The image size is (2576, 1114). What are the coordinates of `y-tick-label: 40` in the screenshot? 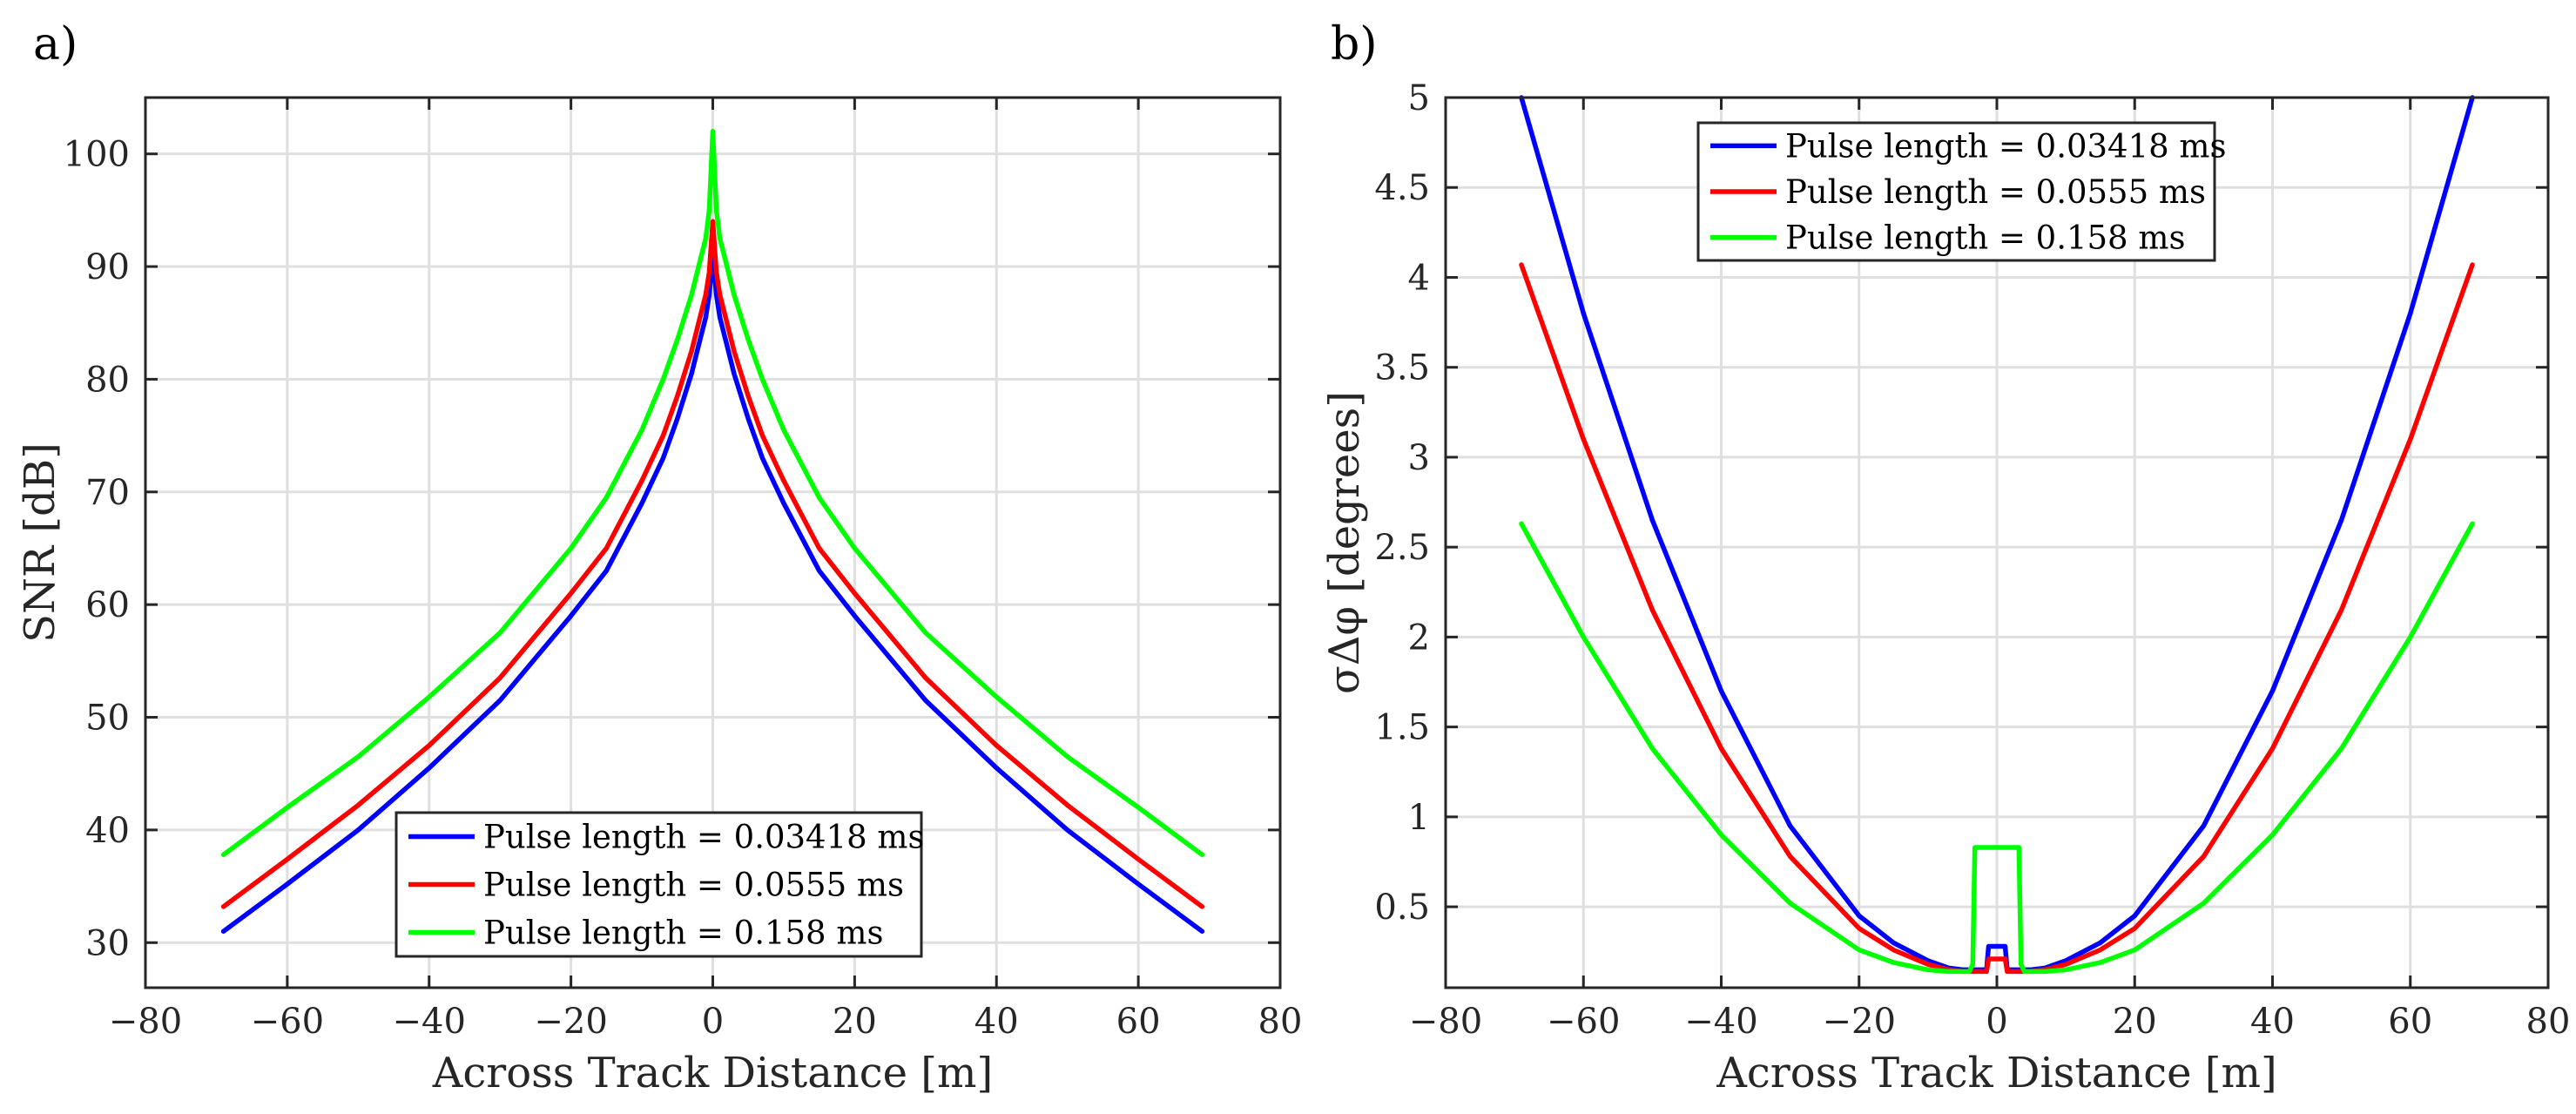 It's located at (107, 831).